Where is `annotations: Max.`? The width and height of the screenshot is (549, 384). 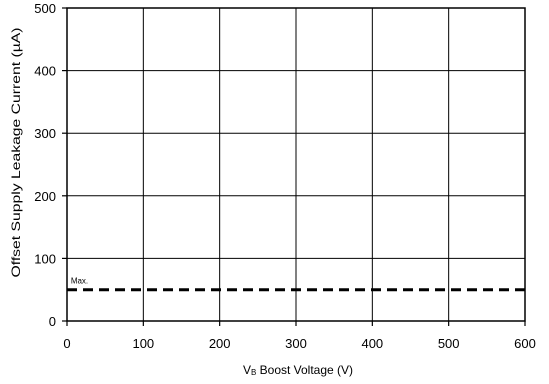
annotations: Max. is located at coordinates (79, 281).